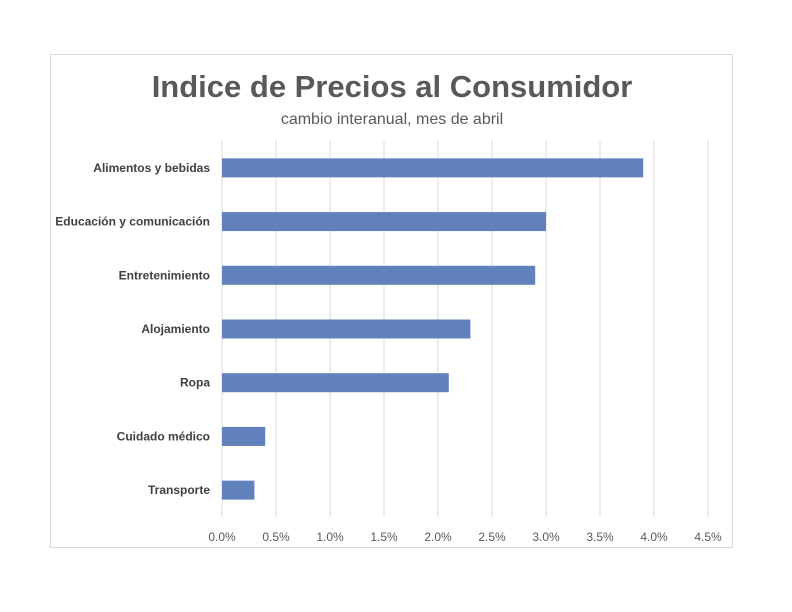  I want to click on x-tick-label: 3.5%, so click(600, 537).